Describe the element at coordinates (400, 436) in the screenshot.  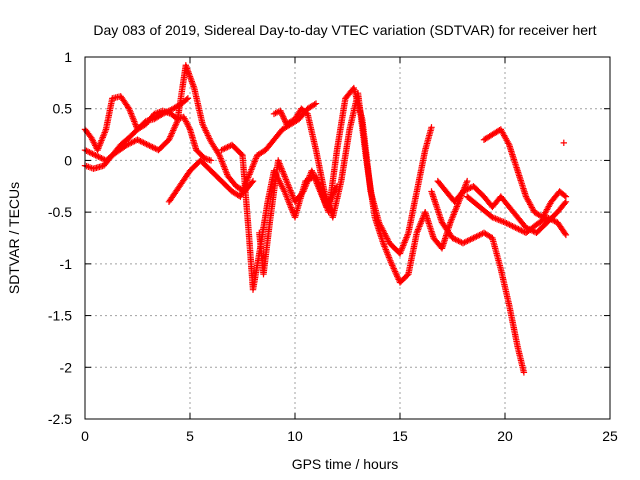
I see `x-tick-label: 15` at that location.